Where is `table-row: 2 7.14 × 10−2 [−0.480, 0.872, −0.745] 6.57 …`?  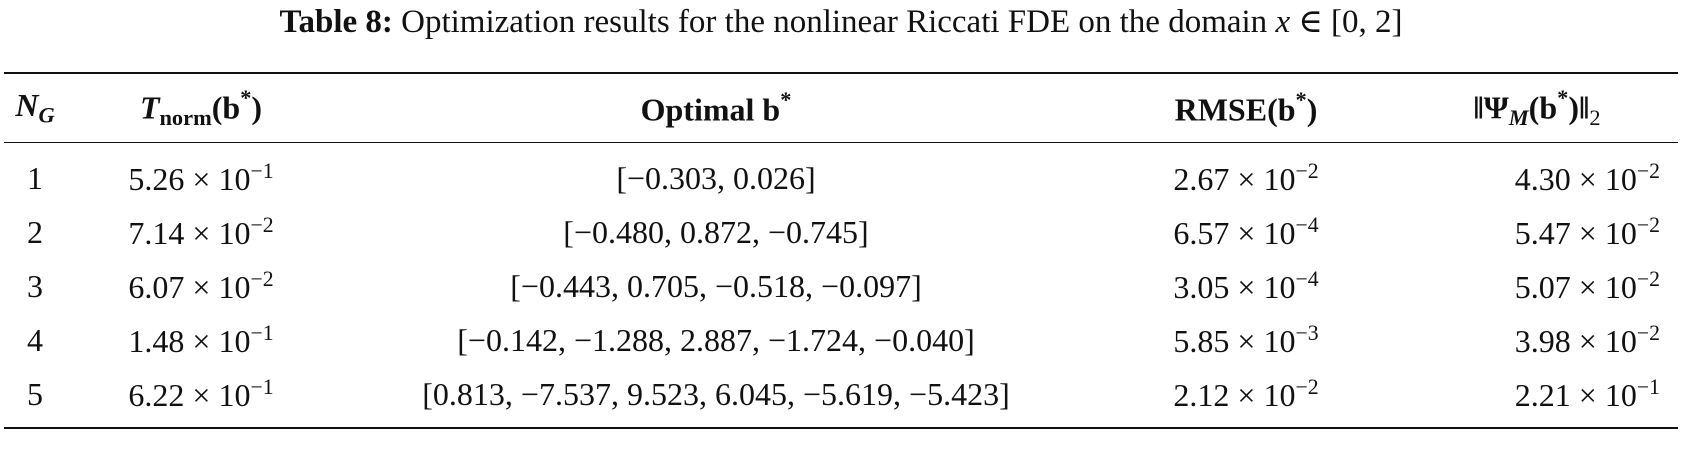
table-row: 2 7.14 × 10−2 [−0.480, 0.872, −0.745] 6.57 … is located at coordinates (841, 232).